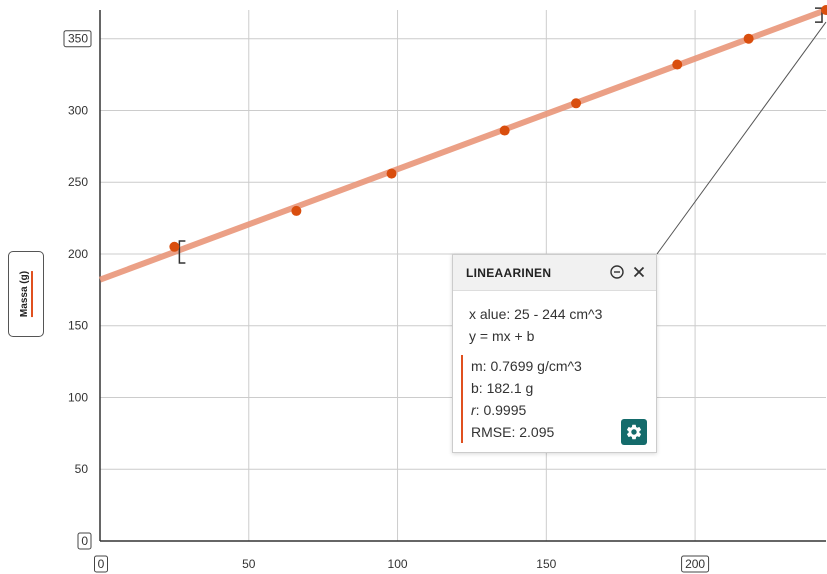 The height and width of the screenshot is (574, 827). I want to click on y-tick-label: 0, so click(84, 541).